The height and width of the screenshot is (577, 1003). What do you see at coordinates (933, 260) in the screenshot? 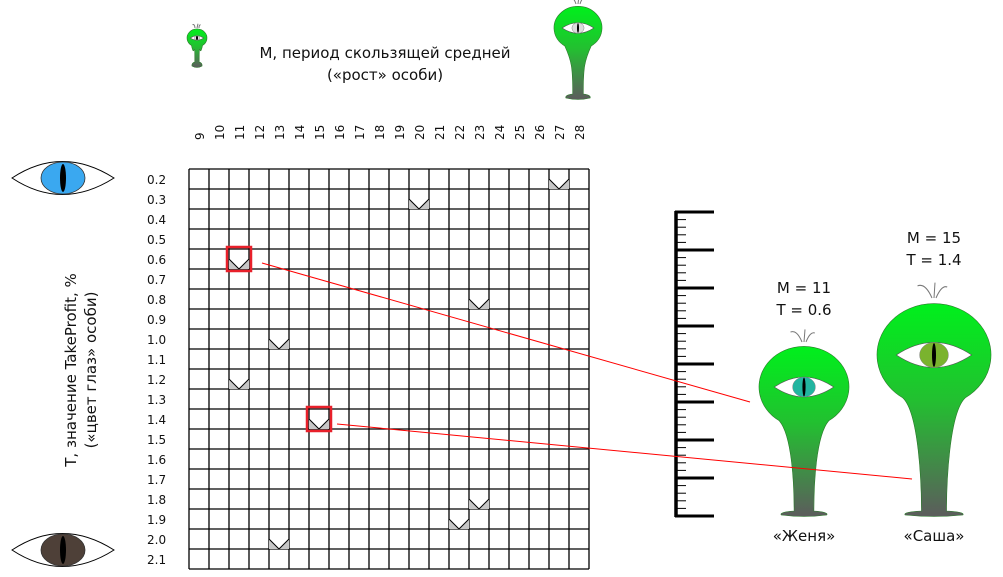
I see `creature-t-label: T = 1.4` at bounding box center [933, 260].